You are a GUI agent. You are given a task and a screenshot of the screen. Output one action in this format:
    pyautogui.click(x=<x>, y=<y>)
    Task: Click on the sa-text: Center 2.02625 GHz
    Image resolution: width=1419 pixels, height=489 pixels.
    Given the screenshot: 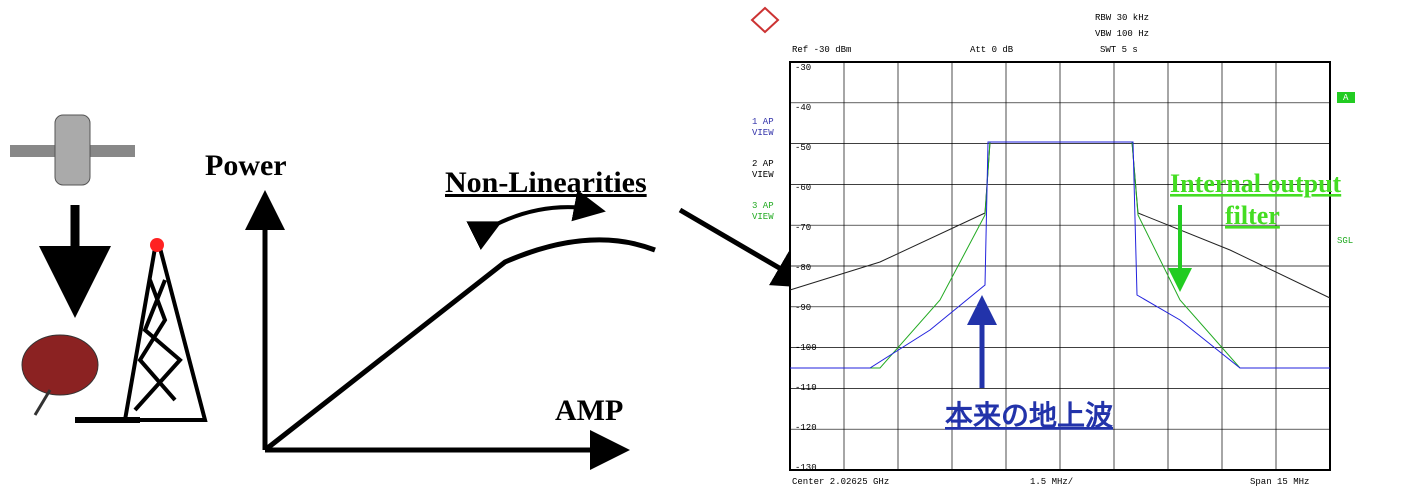 What is the action you would take?
    pyautogui.click(x=840, y=482)
    